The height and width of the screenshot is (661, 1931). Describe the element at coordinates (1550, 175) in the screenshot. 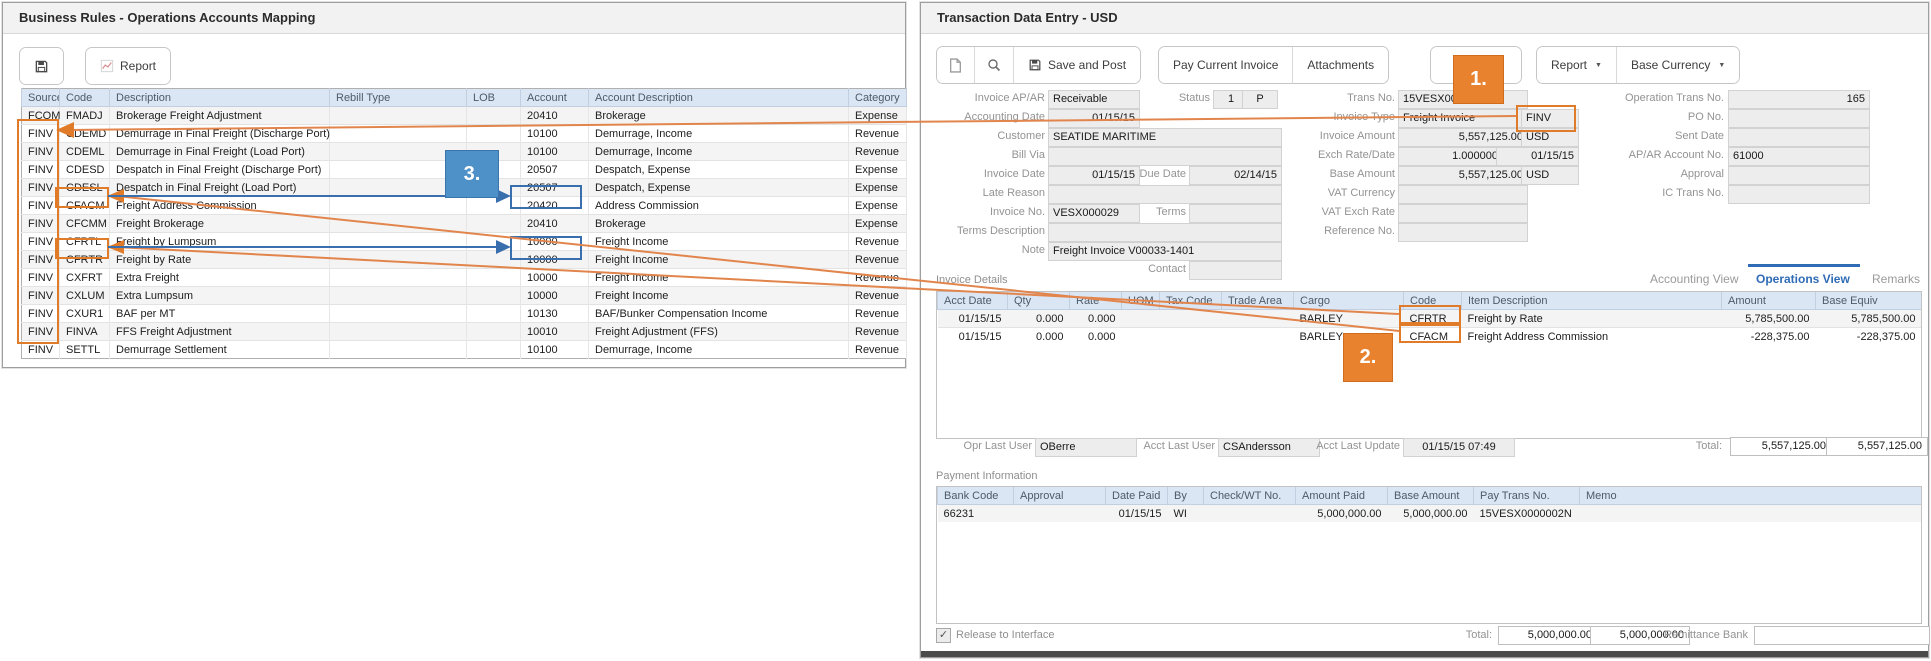

I see `base-currency-field: USD` at that location.